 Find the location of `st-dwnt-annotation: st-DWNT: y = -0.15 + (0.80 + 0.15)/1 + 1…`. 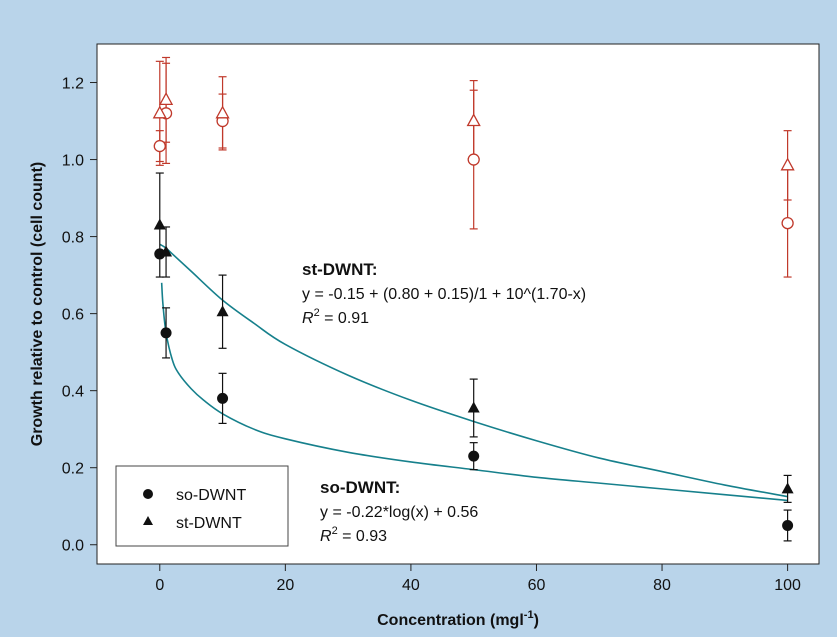

st-dwnt-annotation: st-DWNT: y = -0.15 + (0.80 + 0.15)/1 + 1… is located at coordinates (444, 293).